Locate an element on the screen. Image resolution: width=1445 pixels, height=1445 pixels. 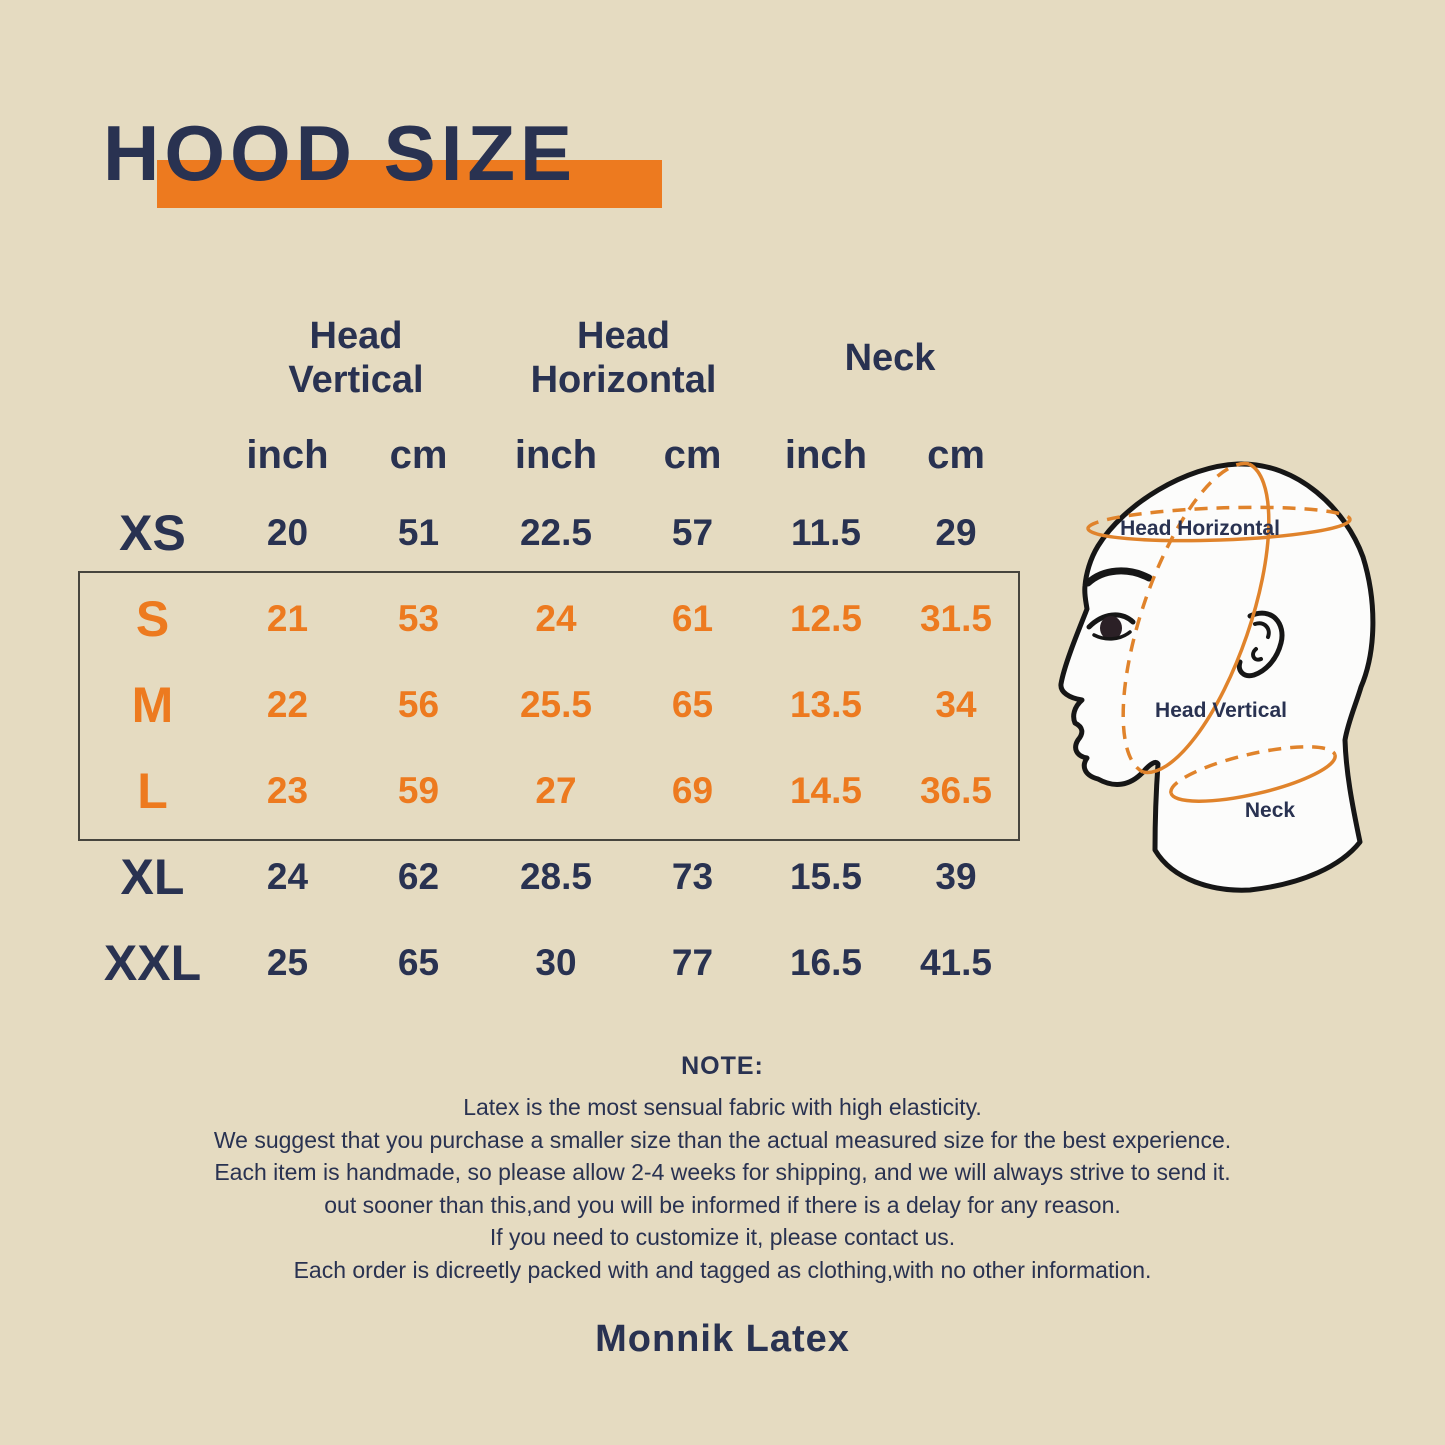
table-cell: 73 is located at coordinates (692, 876).